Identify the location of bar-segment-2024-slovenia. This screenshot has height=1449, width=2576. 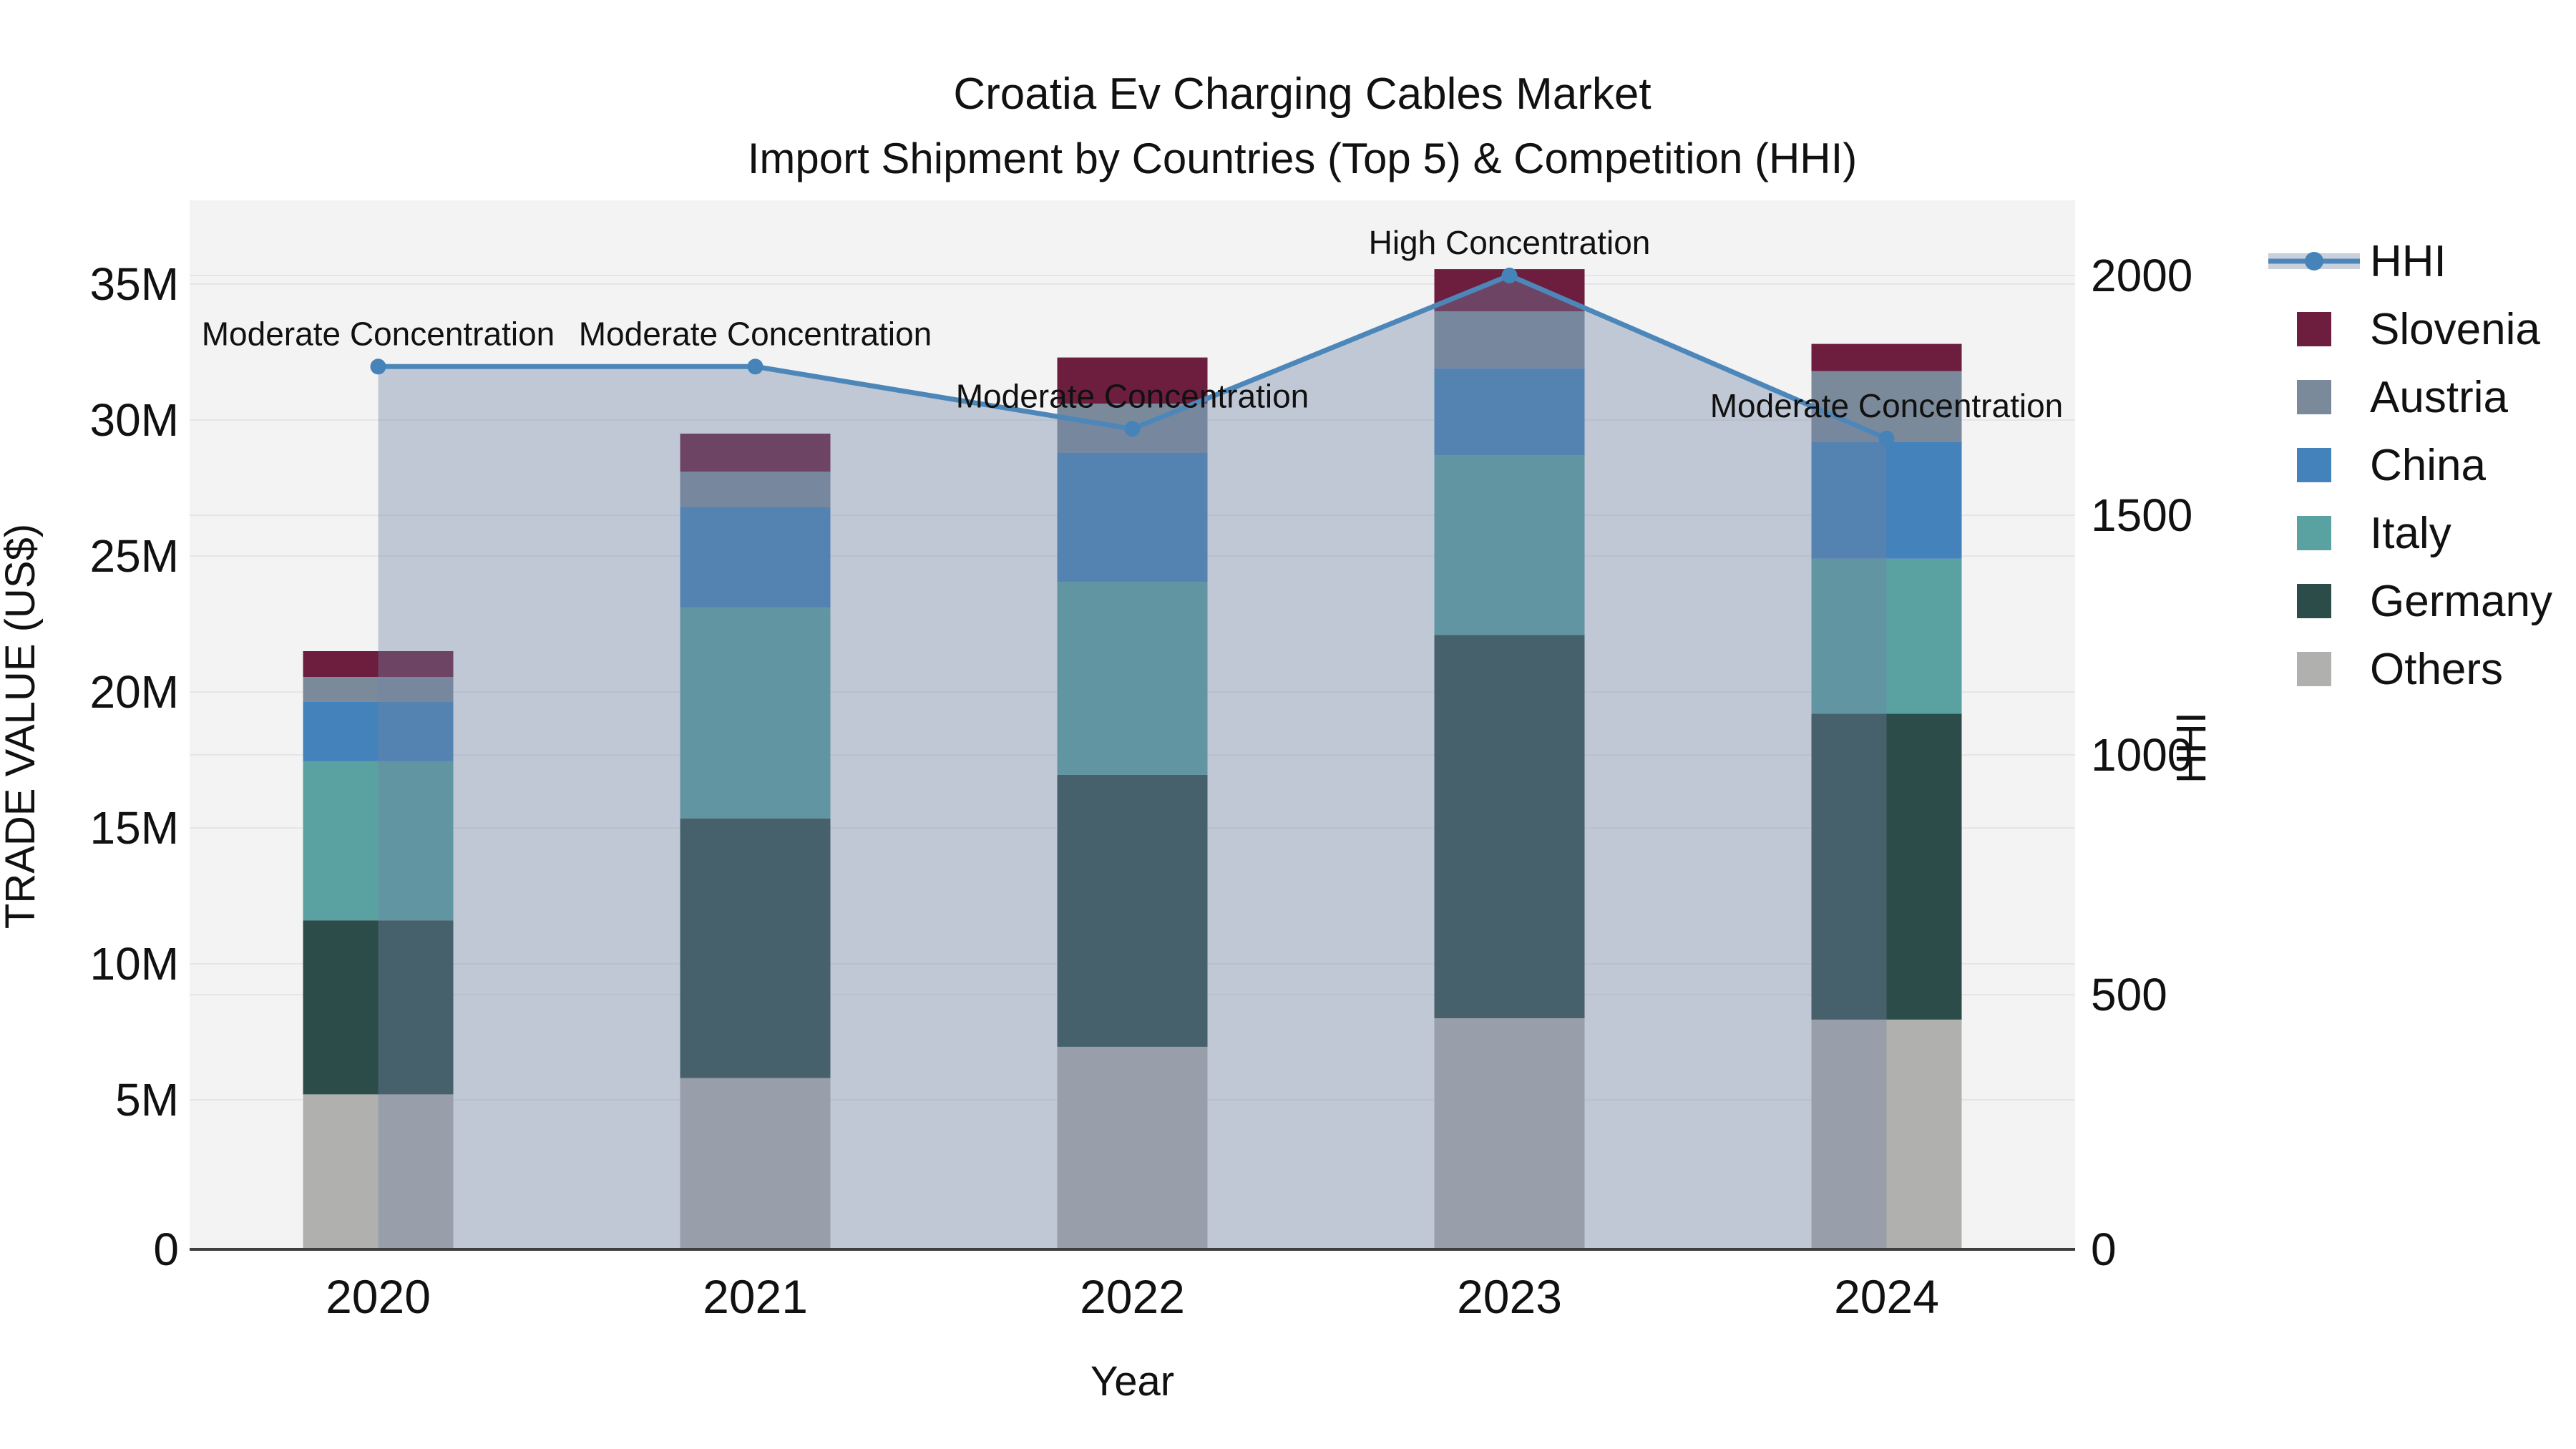
(1886, 357).